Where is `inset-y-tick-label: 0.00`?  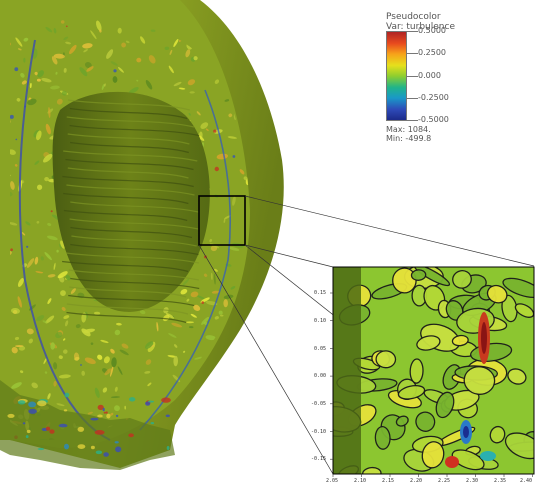
inset-y-tick-label: 0.00 is located at coordinates (320, 376).